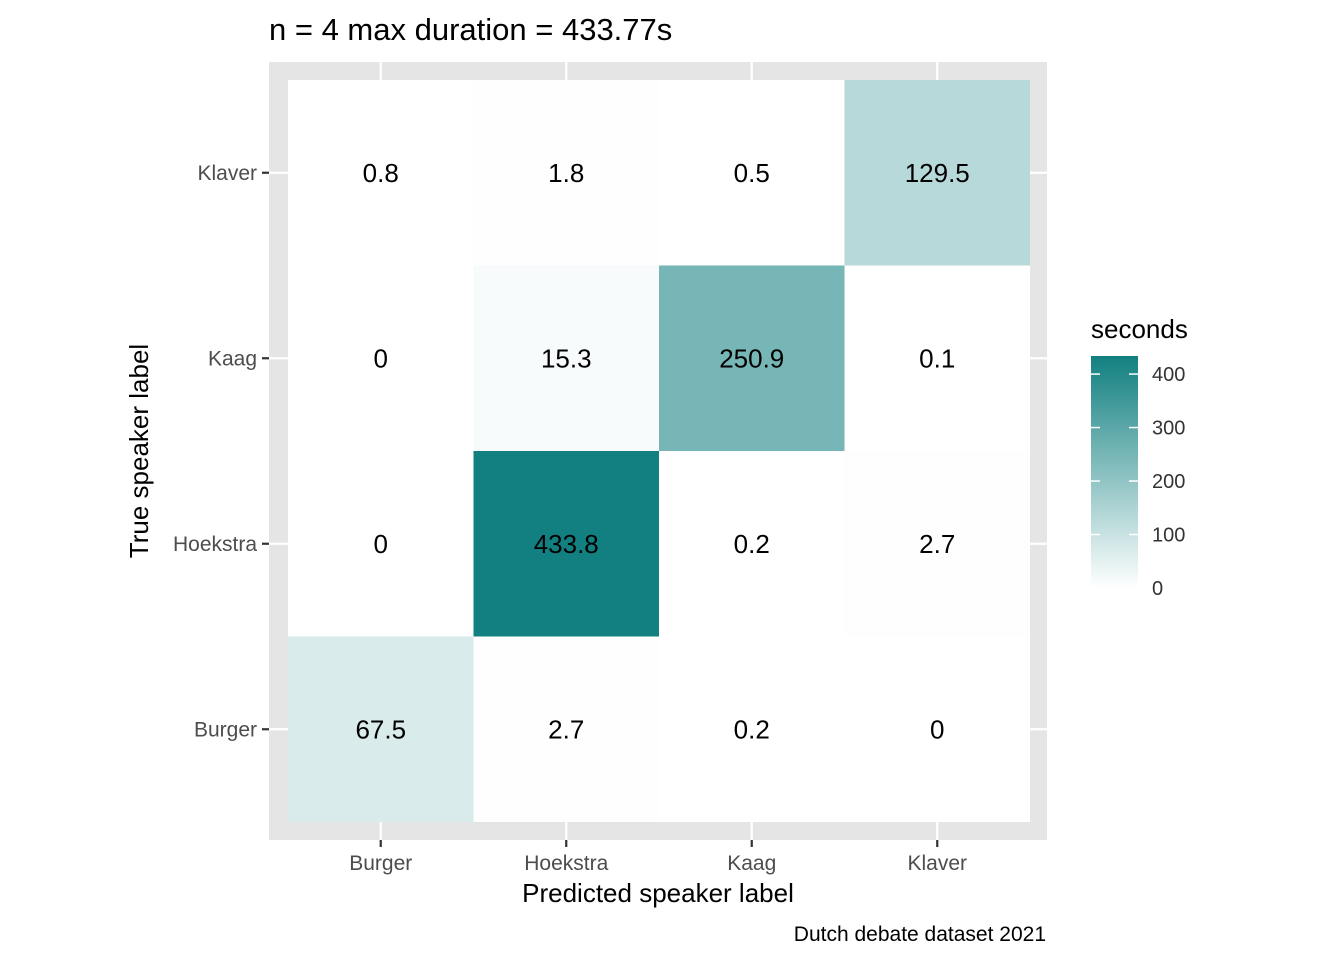 This screenshot has height=960, width=1344. I want to click on cell-label-burger-burger: 67.5, so click(380, 729).